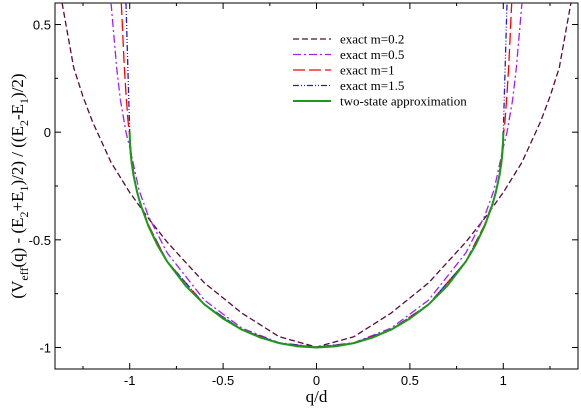  I want to click on y-tick-label: 0.5, so click(42, 25).